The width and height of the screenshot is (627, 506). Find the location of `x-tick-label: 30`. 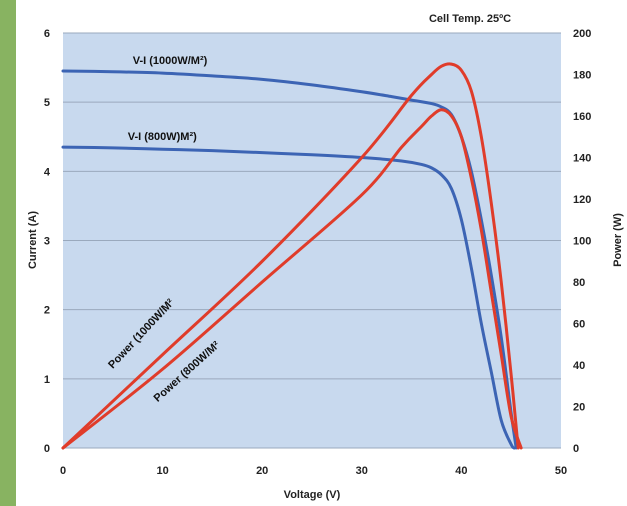

x-tick-label: 30 is located at coordinates (362, 471).